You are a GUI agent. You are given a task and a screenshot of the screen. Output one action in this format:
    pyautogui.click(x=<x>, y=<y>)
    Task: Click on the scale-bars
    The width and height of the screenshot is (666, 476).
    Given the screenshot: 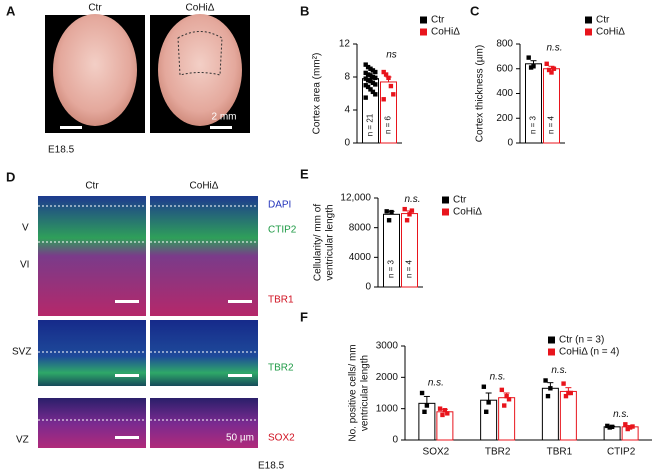 What is the action you would take?
    pyautogui.click(x=183, y=369)
    